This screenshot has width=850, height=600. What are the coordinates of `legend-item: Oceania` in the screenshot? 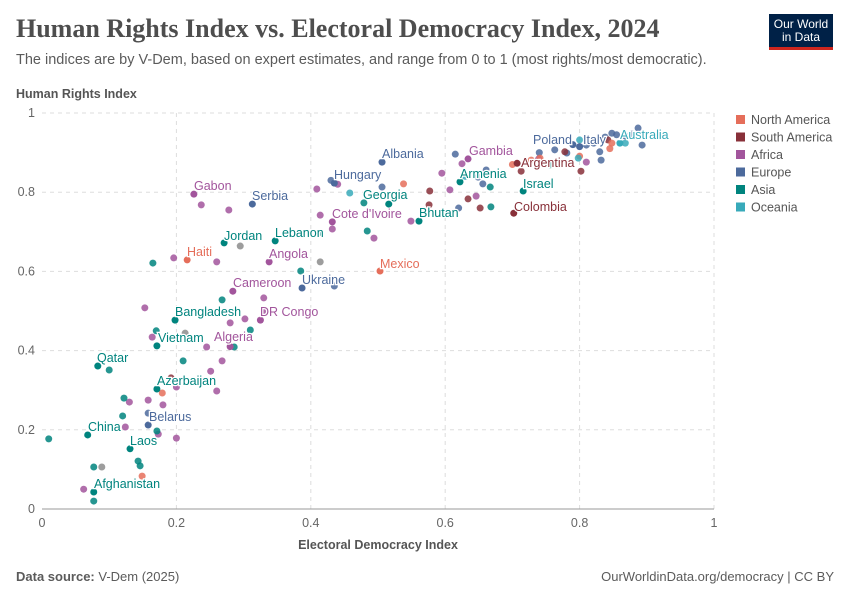 It's located at (774, 208).